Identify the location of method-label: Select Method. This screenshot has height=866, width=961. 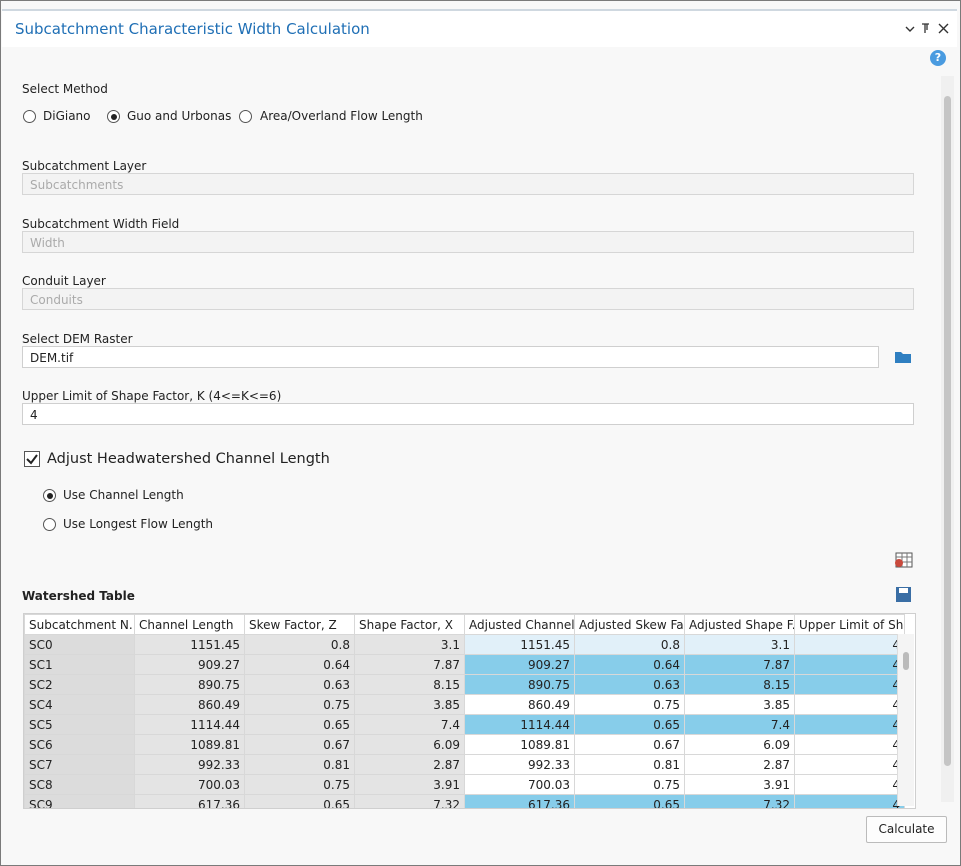
(65, 89).